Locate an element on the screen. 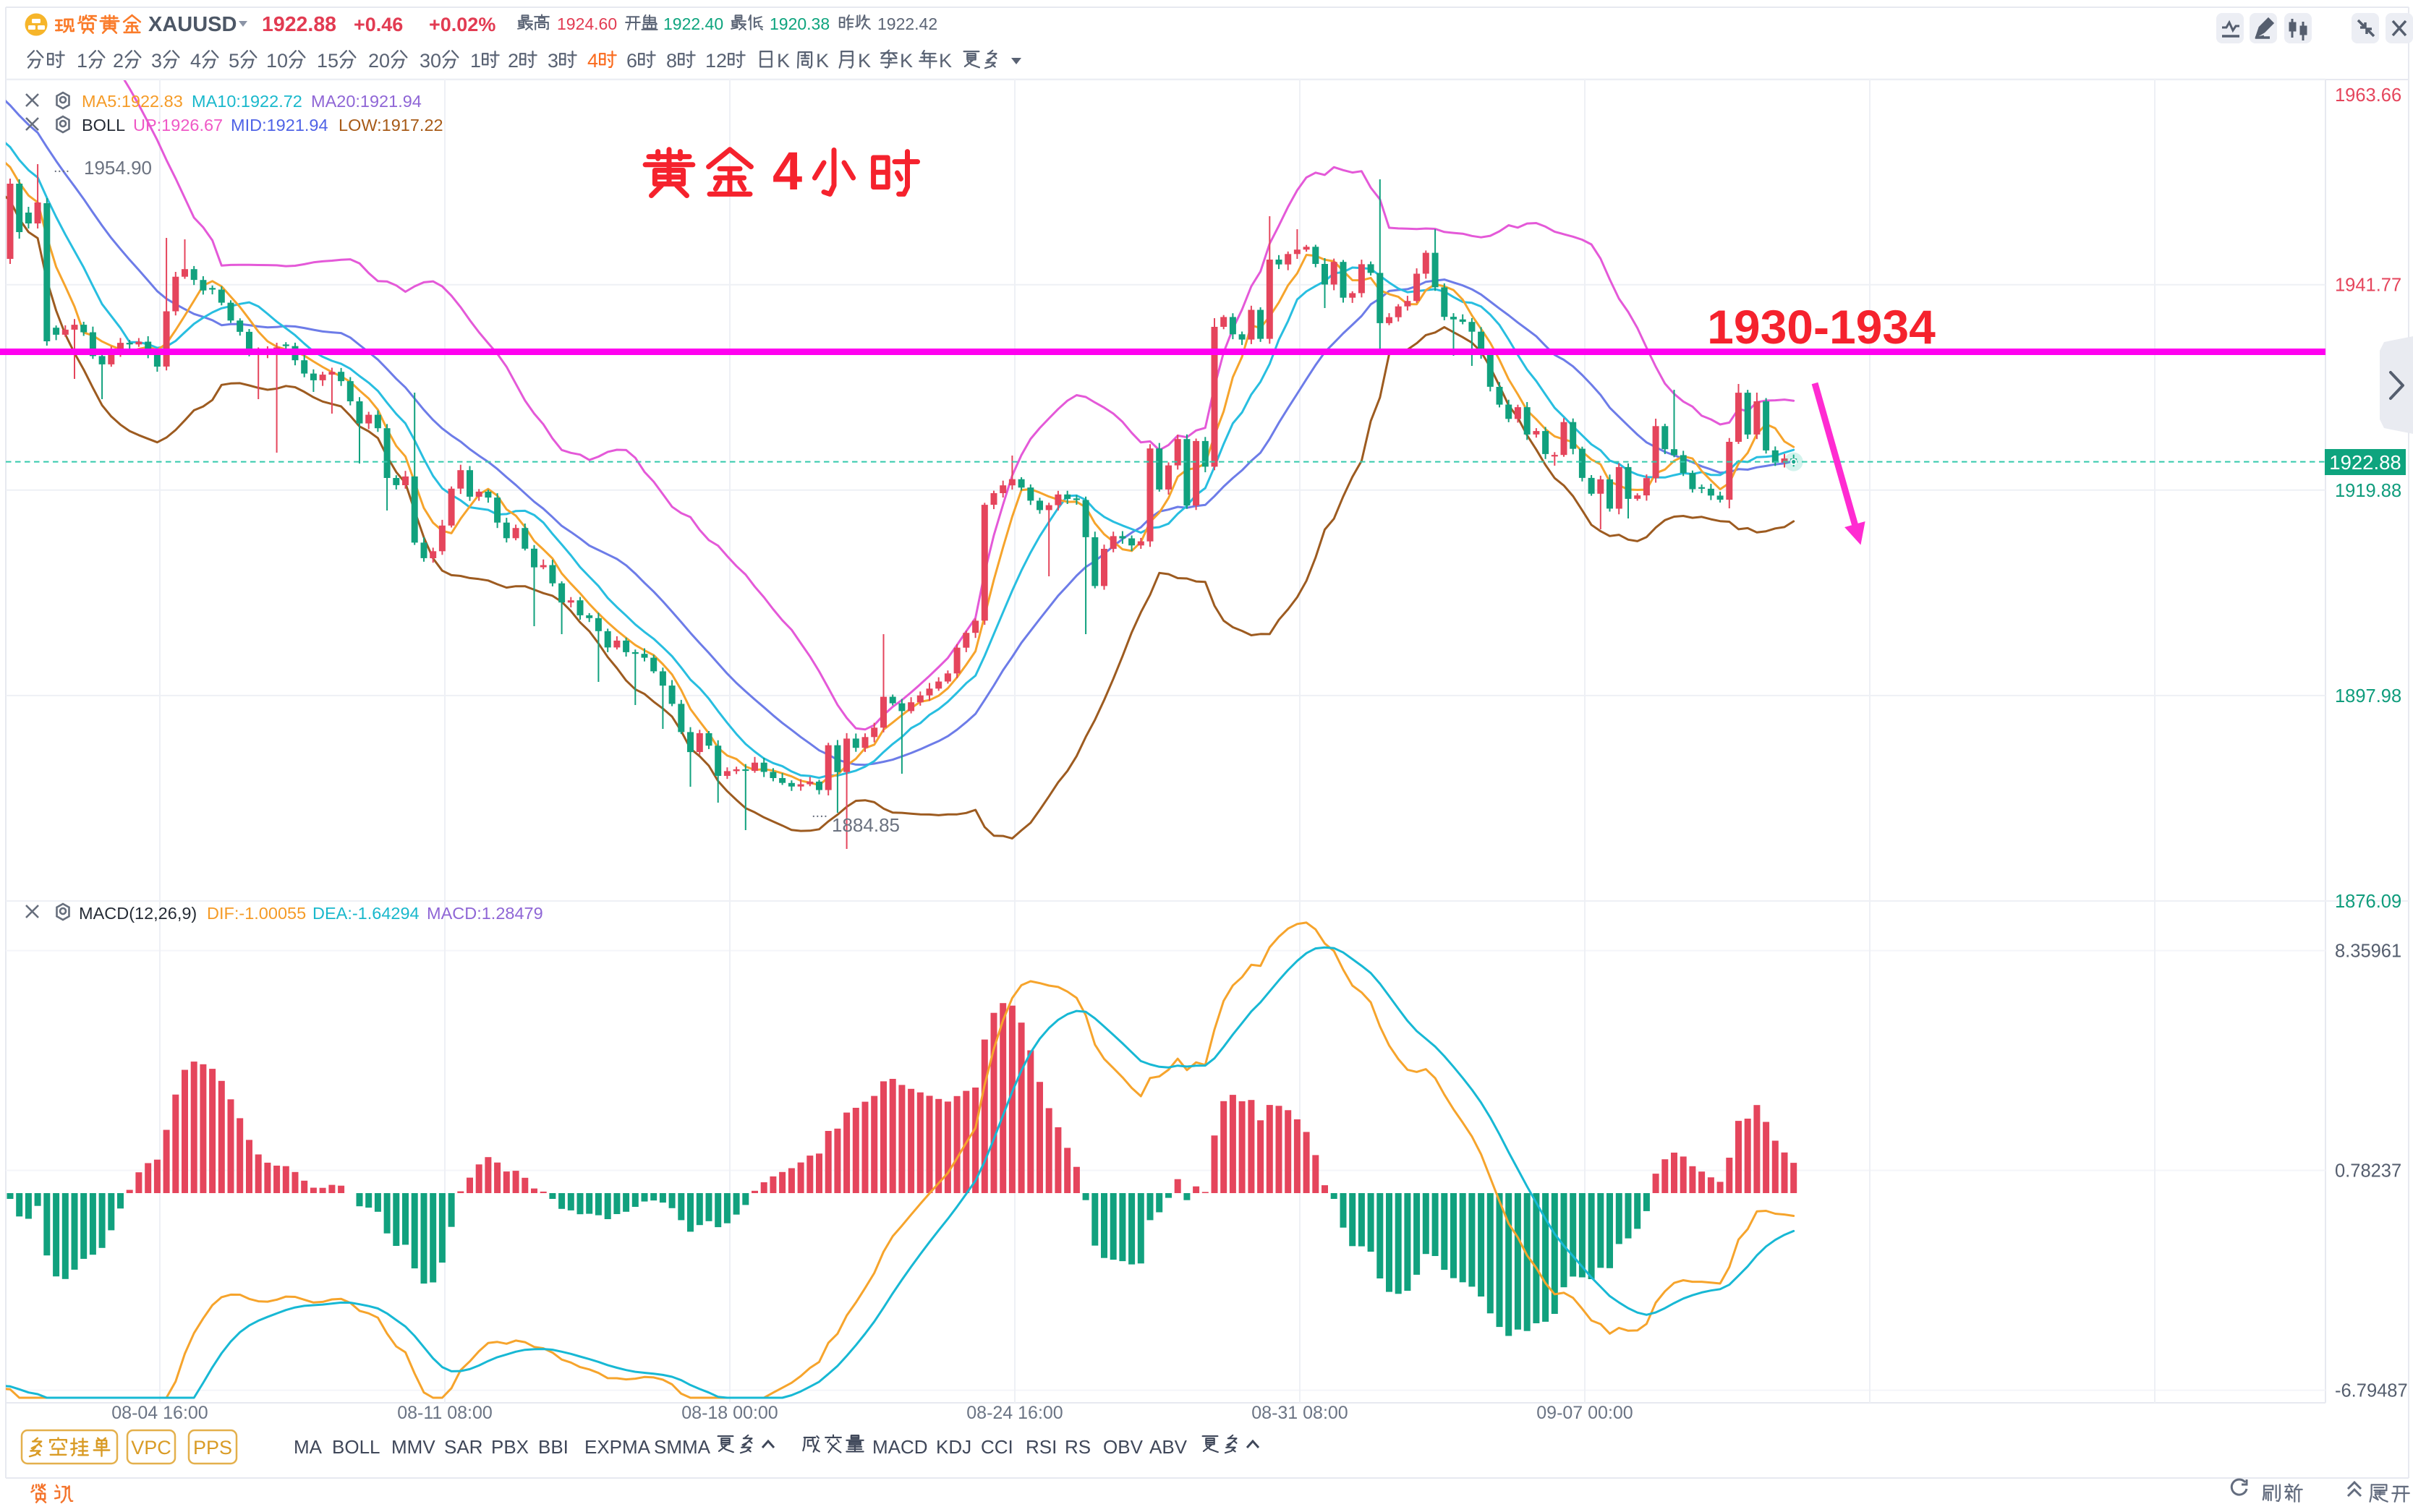 The image size is (2413, 1512). svg-text: 1963.66 is located at coordinates (2368, 95).